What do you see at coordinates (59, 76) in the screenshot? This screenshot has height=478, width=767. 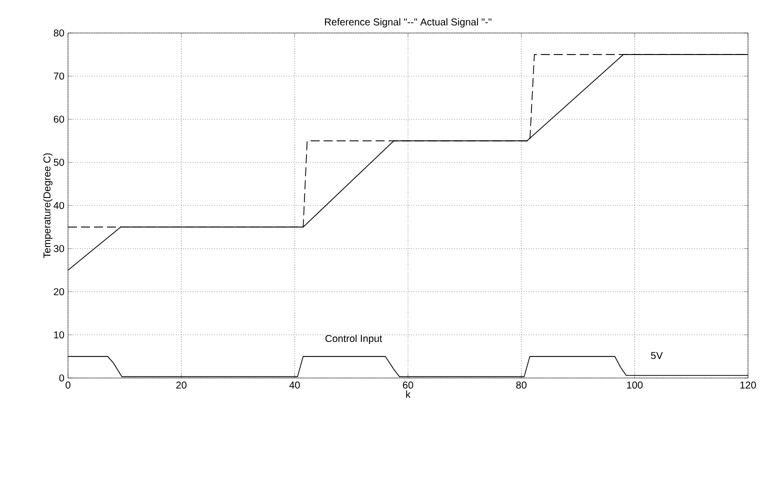 I see `y-tick-label: 70` at bounding box center [59, 76].